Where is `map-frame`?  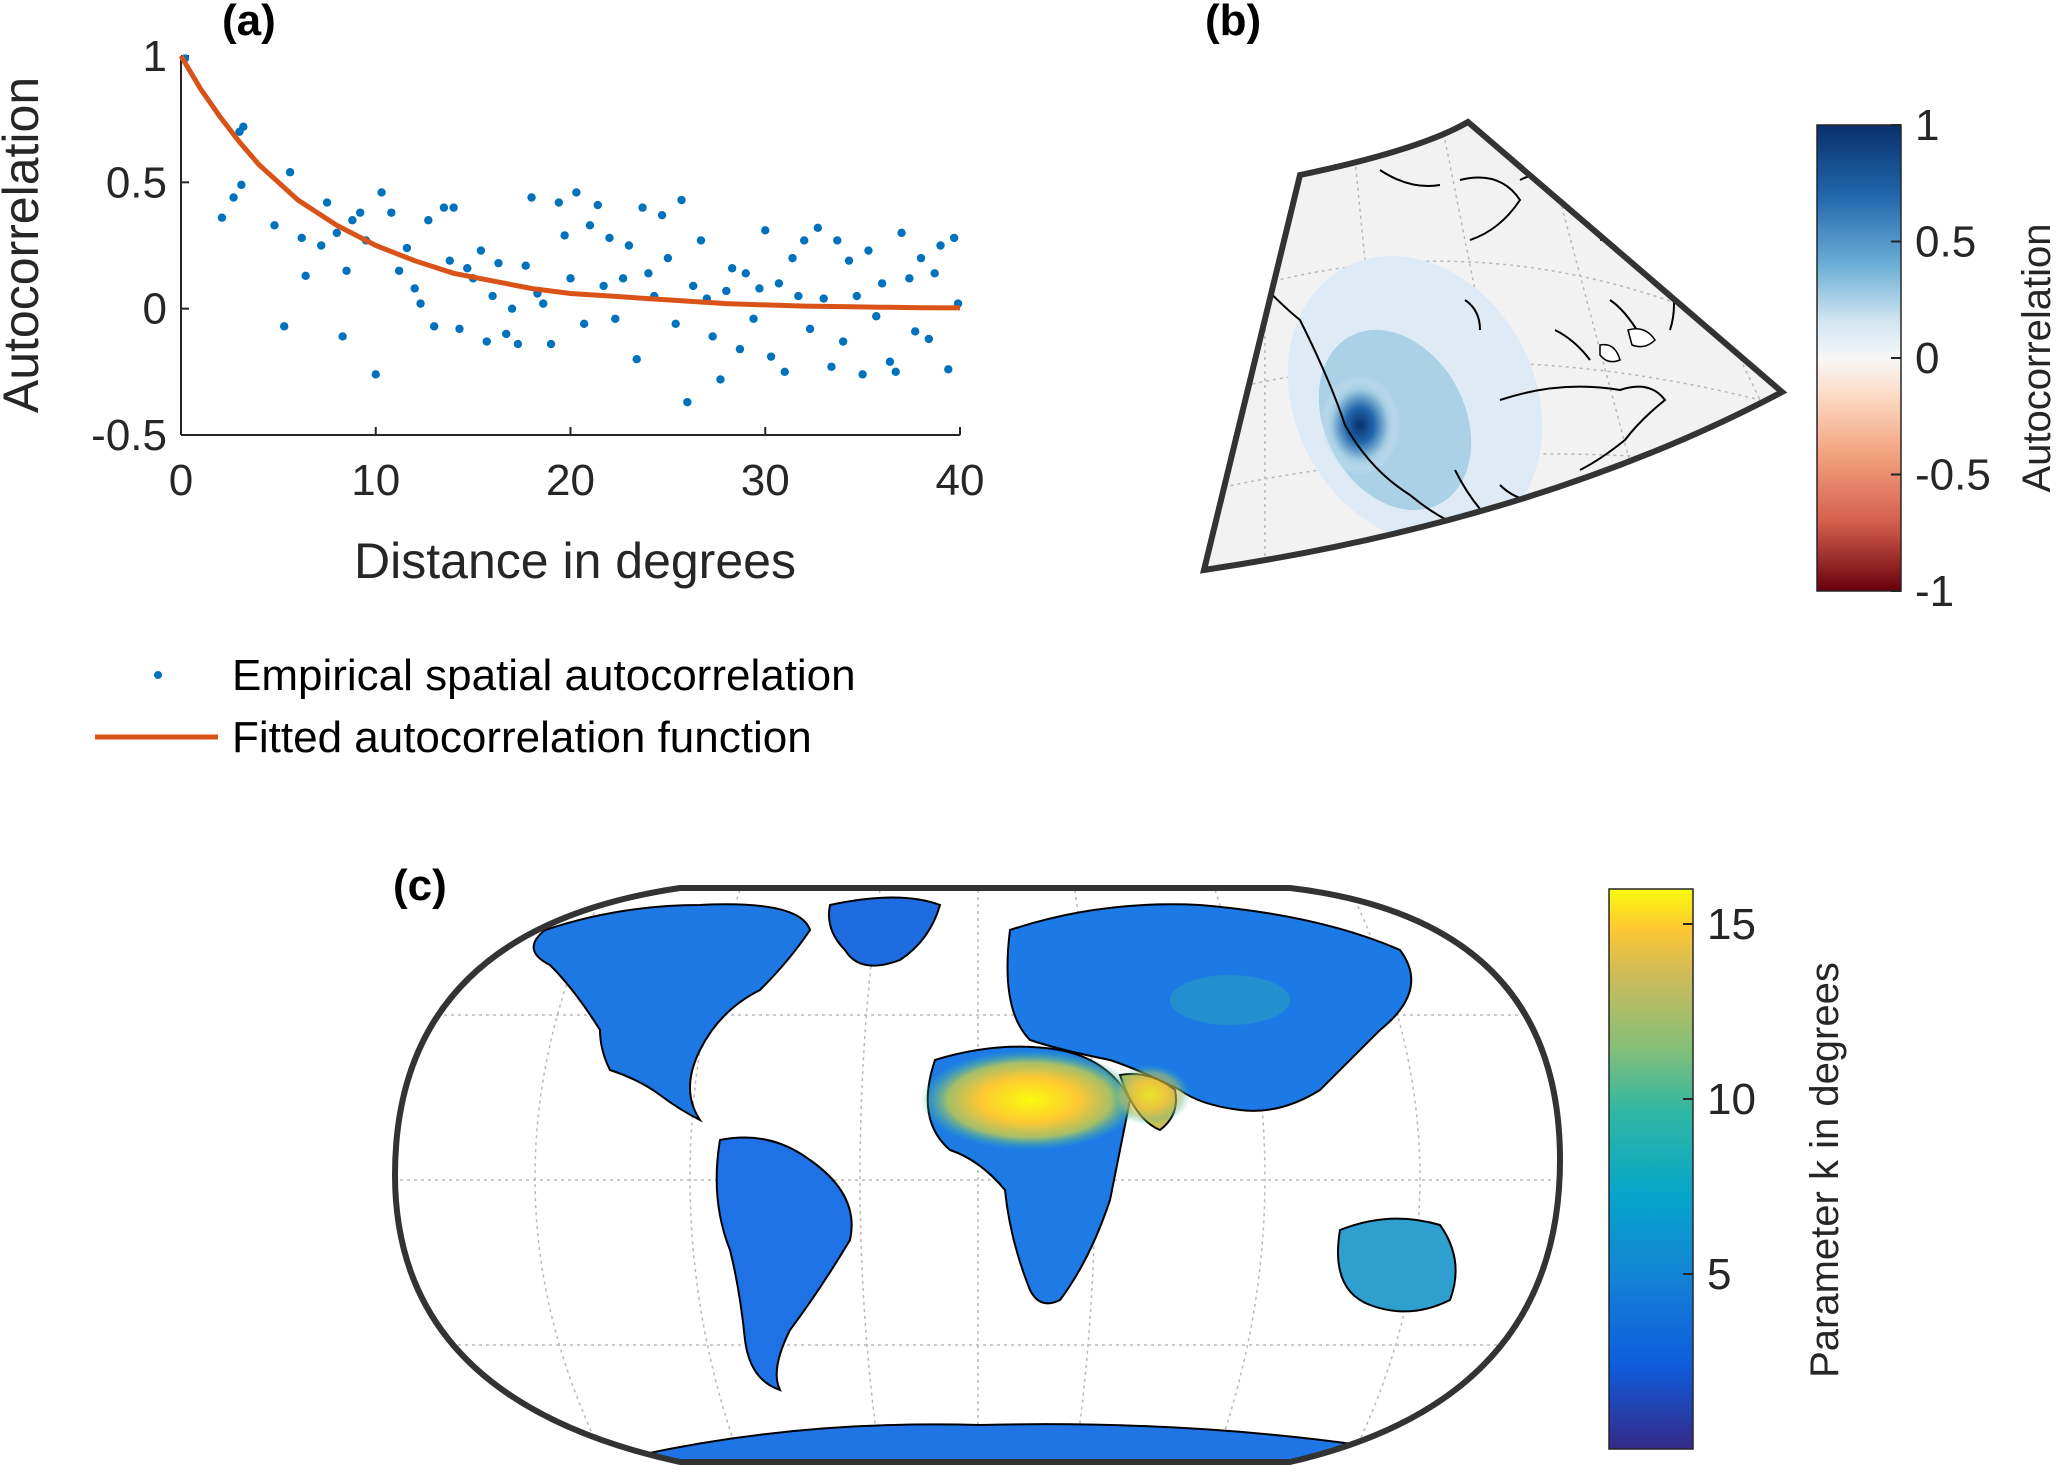 map-frame is located at coordinates (1494, 346).